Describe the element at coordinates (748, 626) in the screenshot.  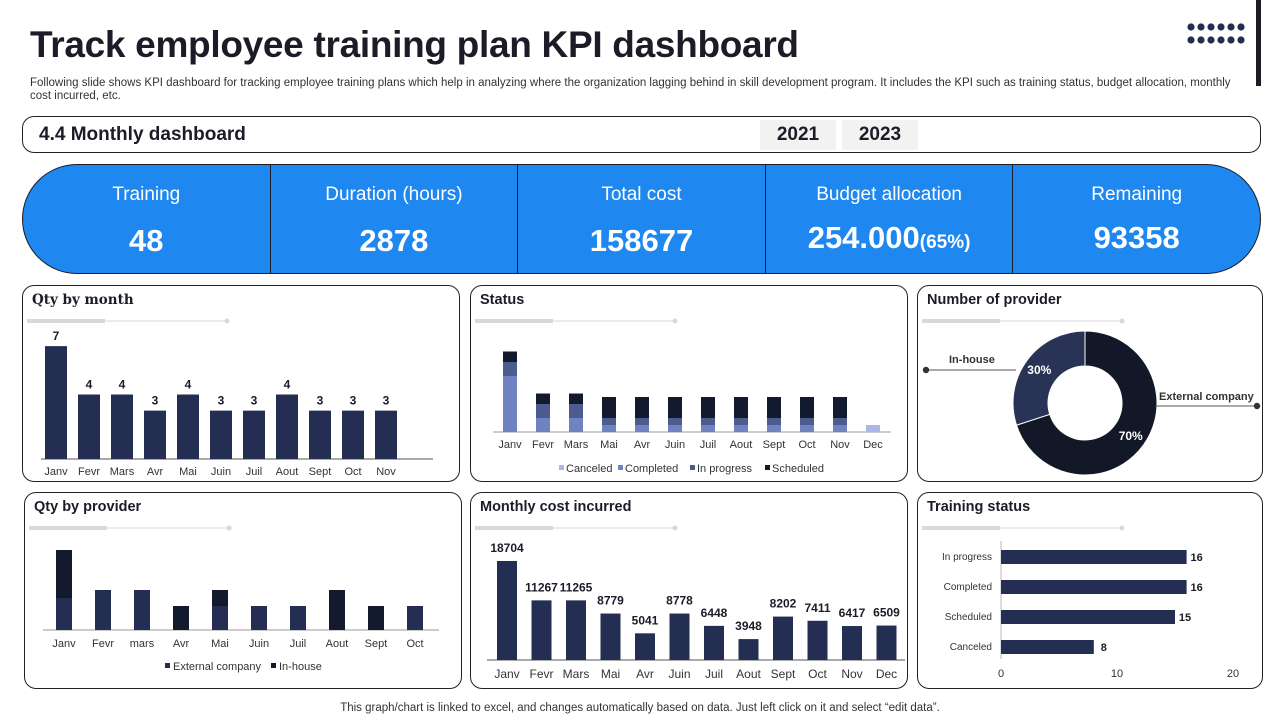
I see `data-label: 3948` at that location.